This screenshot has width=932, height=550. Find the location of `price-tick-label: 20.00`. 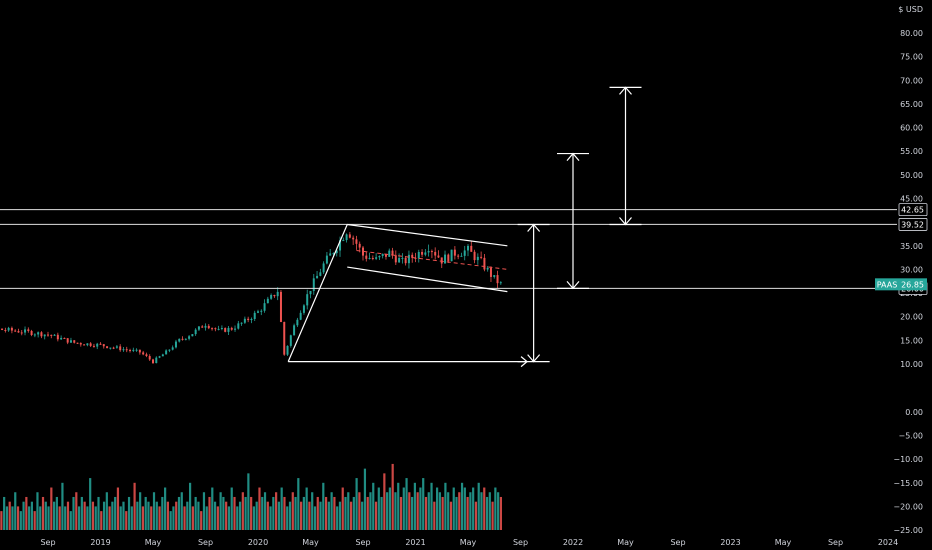

price-tick-label: 20.00 is located at coordinates (911, 317).